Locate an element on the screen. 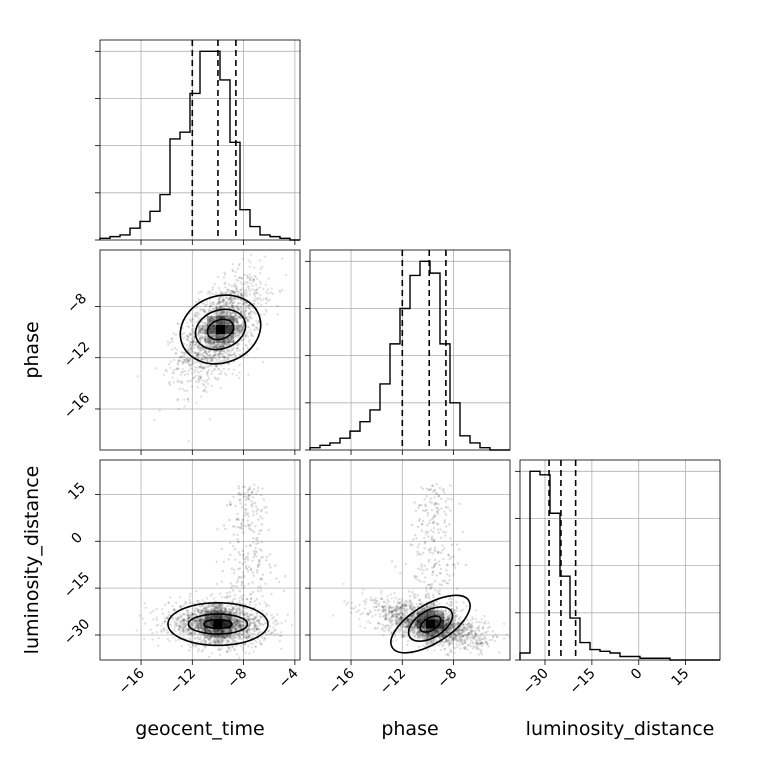 Image resolution: width=760 pixels, height=764 pixels. x-tick-label: −8 is located at coordinates (238, 679).